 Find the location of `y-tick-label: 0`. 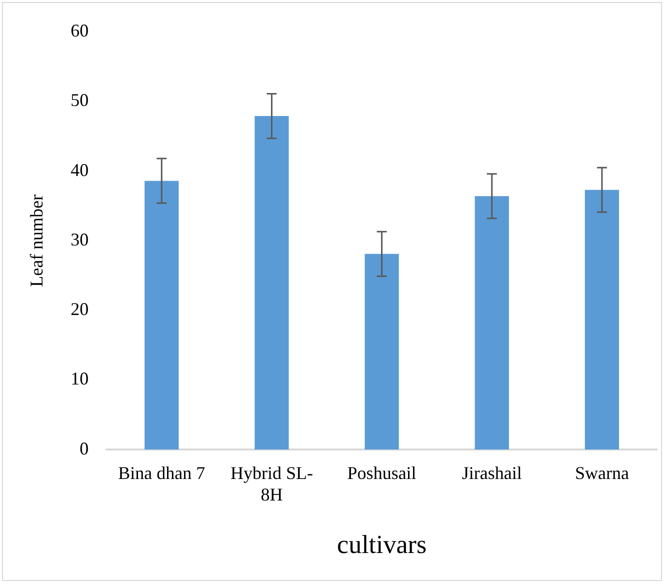

y-tick-label: 0 is located at coordinates (84, 448).